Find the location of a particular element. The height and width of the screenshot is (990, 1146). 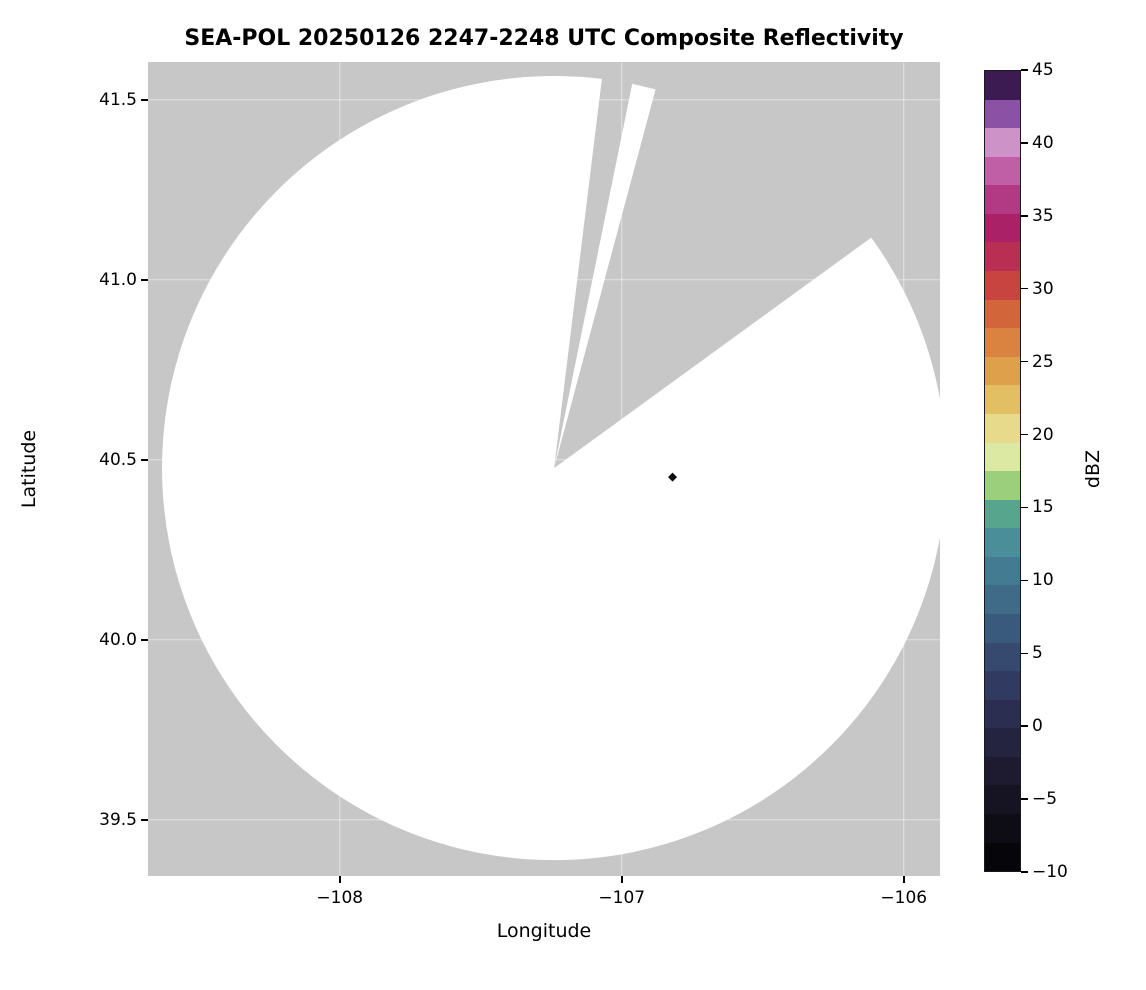

colorbar-tick-label: 30 is located at coordinates (1043, 288).